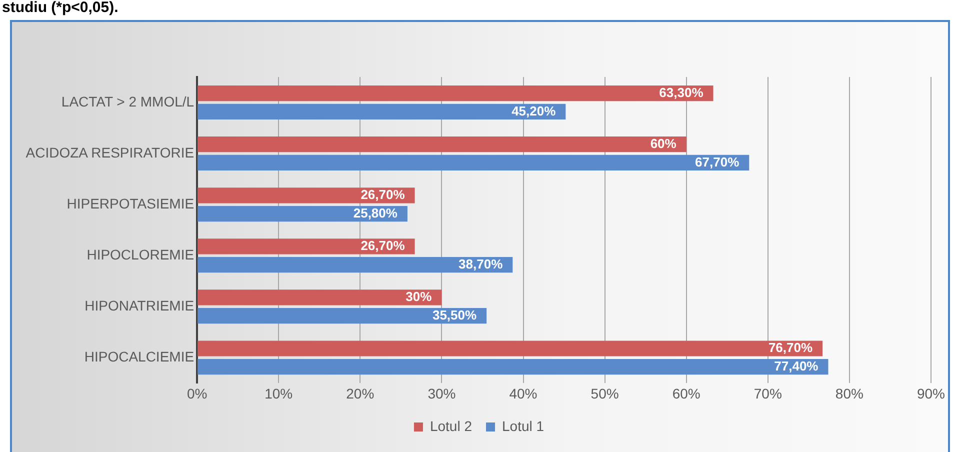 The image size is (958, 452). I want to click on x-tick-label: 60%, so click(686, 393).